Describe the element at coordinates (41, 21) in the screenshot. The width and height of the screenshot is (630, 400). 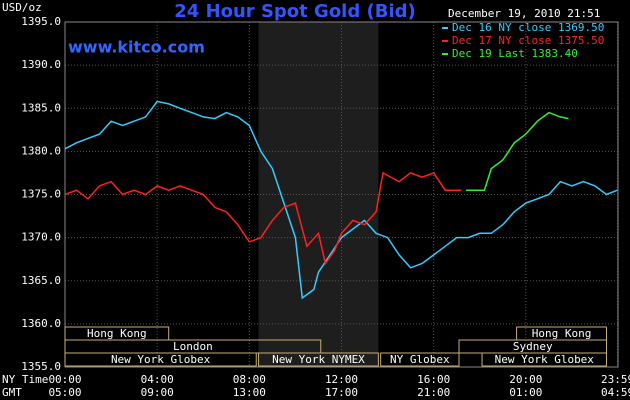
I see `y-tick-label: 1395.0` at that location.